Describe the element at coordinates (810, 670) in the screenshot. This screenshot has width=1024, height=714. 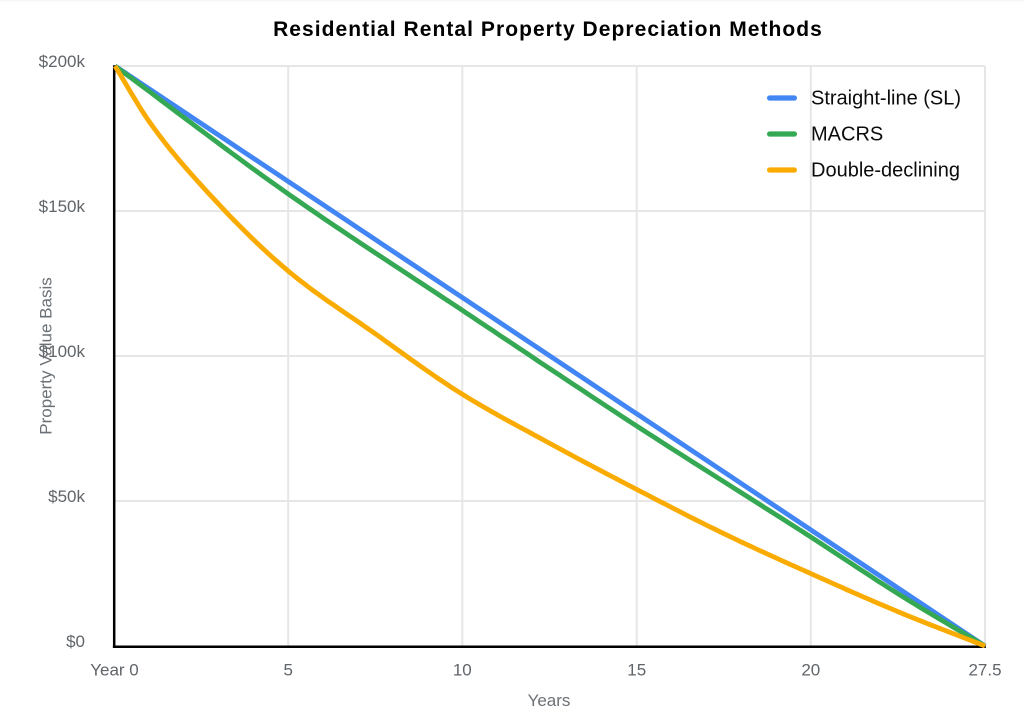
I see `svg-text: 20` at that location.